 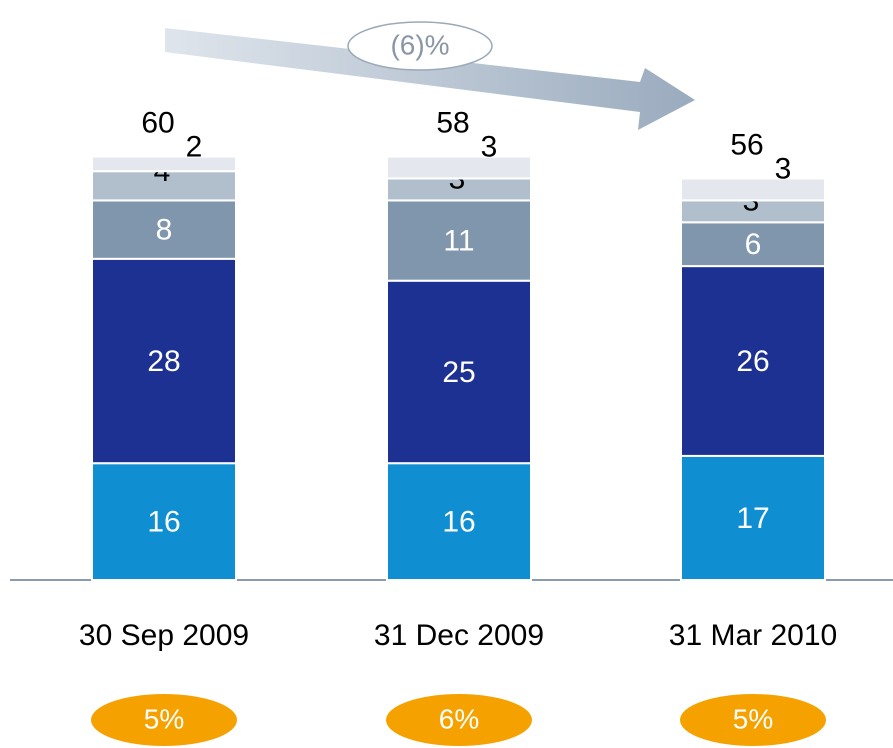 I want to click on total-label: 58, so click(x=452, y=123).